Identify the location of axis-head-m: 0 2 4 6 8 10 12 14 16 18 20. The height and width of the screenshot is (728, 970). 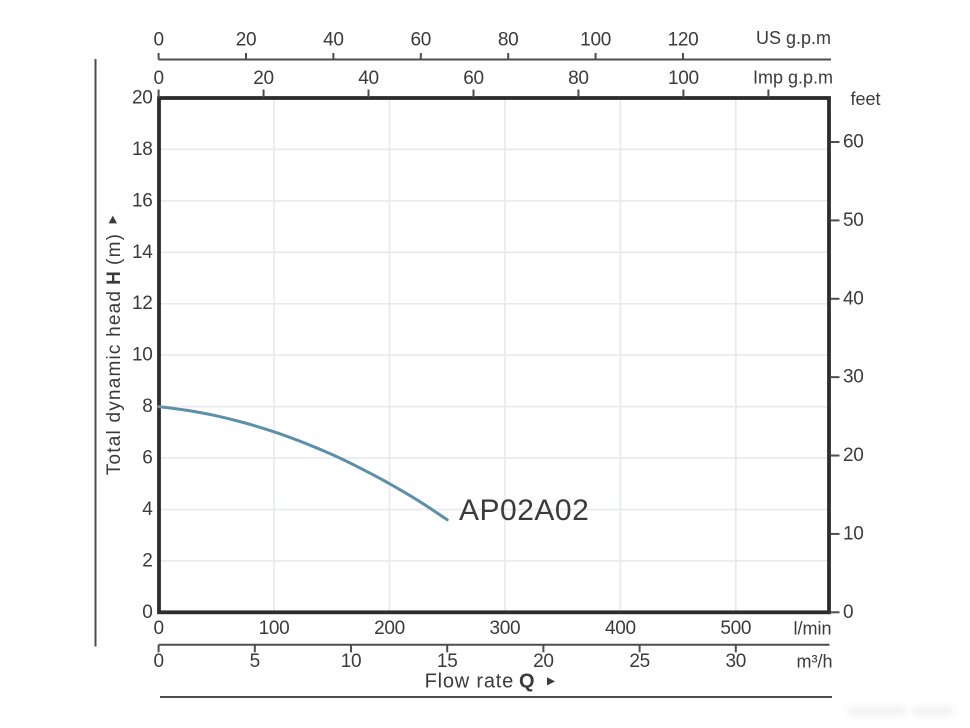
(143, 355).